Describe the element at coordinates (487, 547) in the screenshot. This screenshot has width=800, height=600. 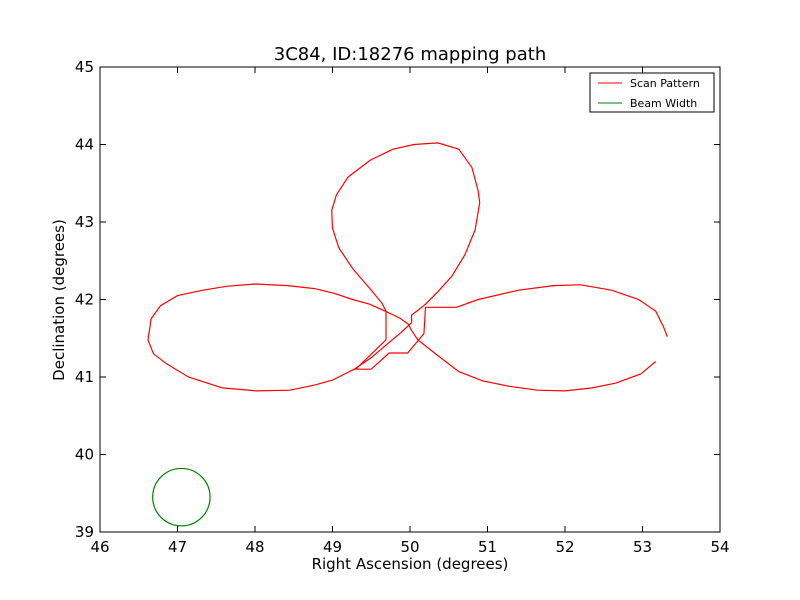
I see `x-tick-label: 51` at that location.